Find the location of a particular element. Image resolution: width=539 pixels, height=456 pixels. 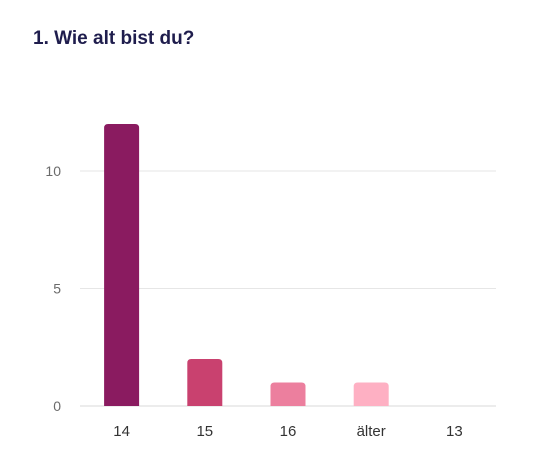

y-tick-label: 0 is located at coordinates (57, 406).